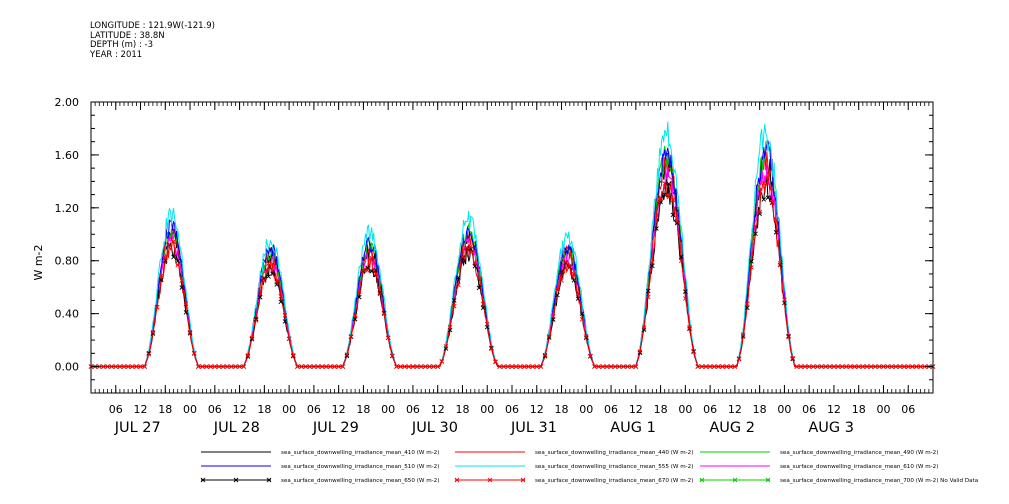 This screenshot has height=504, width=1009. I want to click on x-day-label: JUL 30, so click(434, 428).